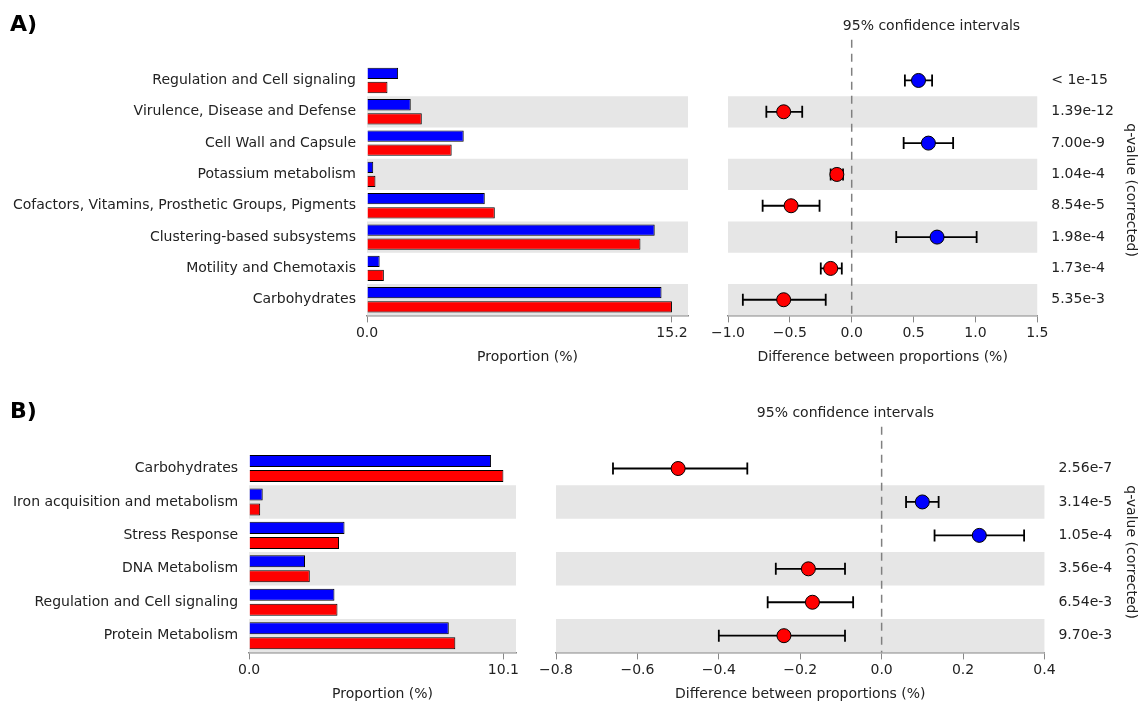 The width and height of the screenshot is (1147, 707). What do you see at coordinates (1078, 235) in the screenshot?
I see `y2-tick-label: 1.98e-4` at bounding box center [1078, 235].